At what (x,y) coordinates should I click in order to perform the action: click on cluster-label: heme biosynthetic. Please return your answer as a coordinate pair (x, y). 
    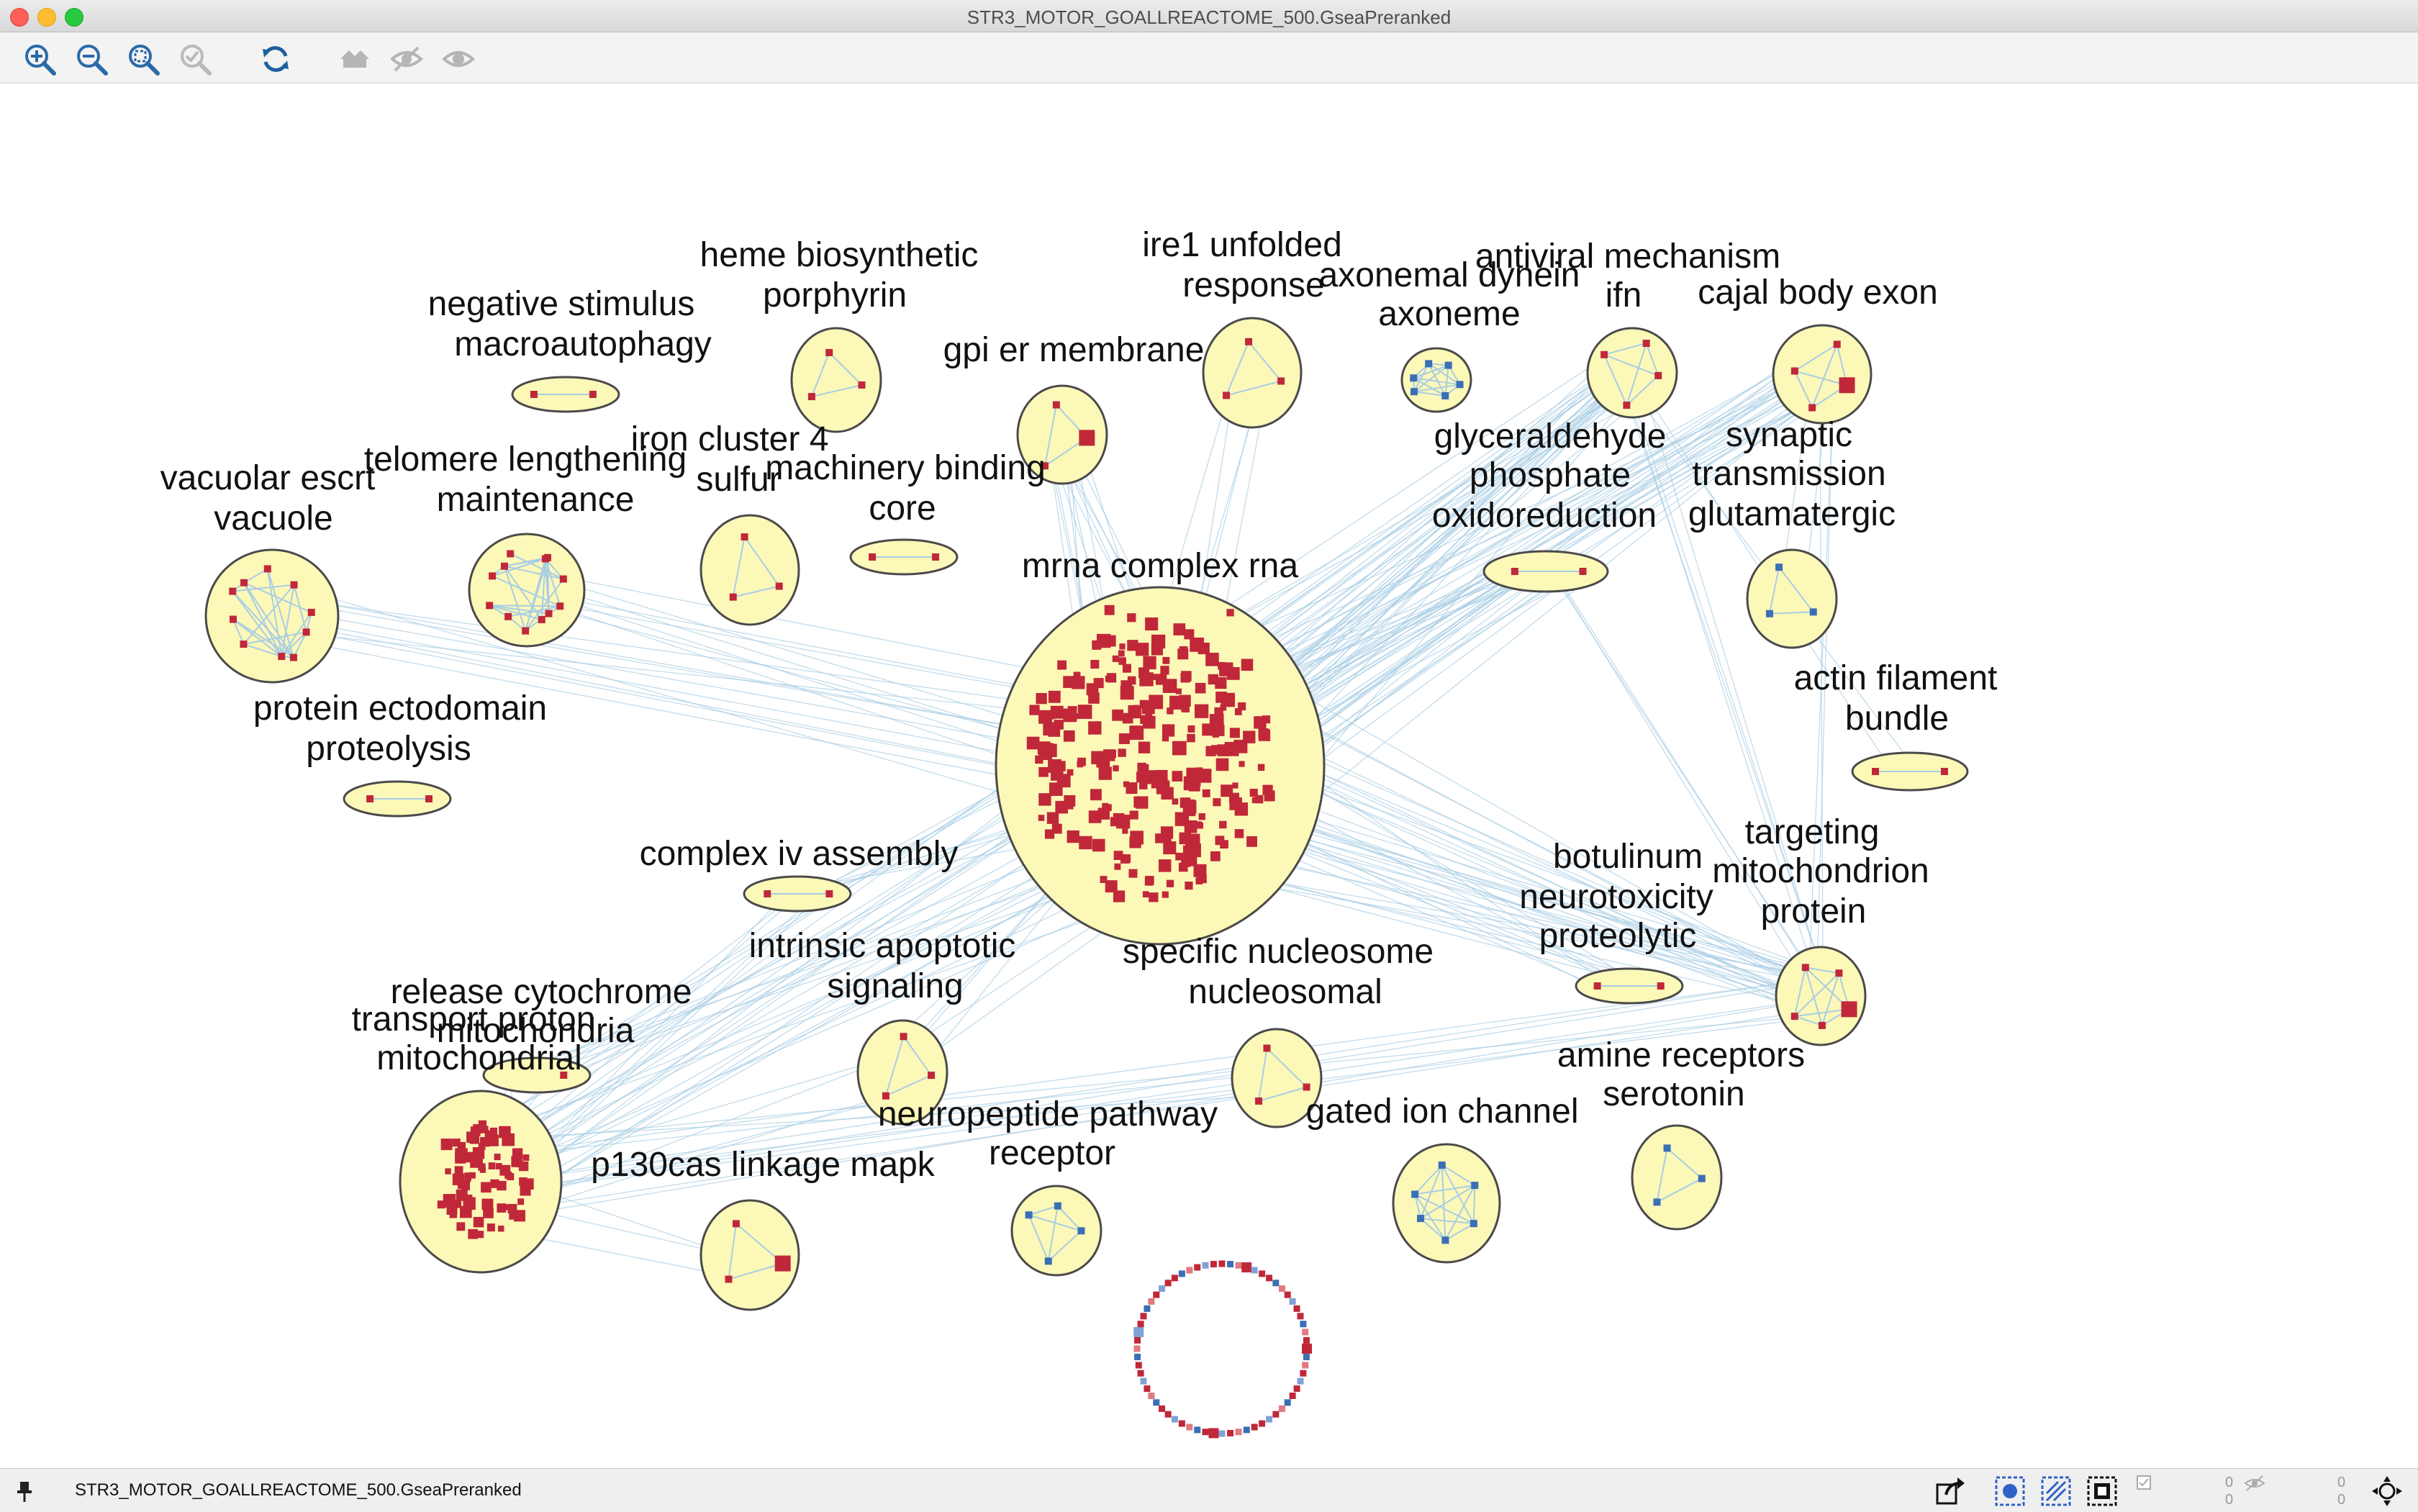
    Looking at the image, I should click on (839, 255).